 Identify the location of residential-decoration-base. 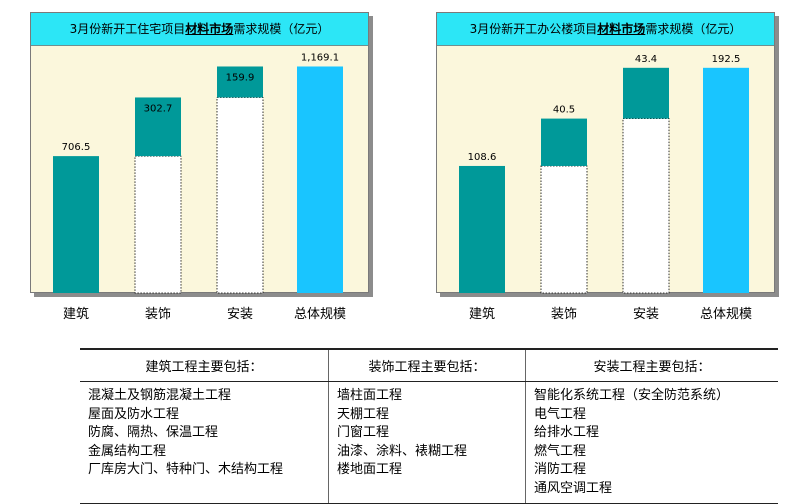
(158, 224).